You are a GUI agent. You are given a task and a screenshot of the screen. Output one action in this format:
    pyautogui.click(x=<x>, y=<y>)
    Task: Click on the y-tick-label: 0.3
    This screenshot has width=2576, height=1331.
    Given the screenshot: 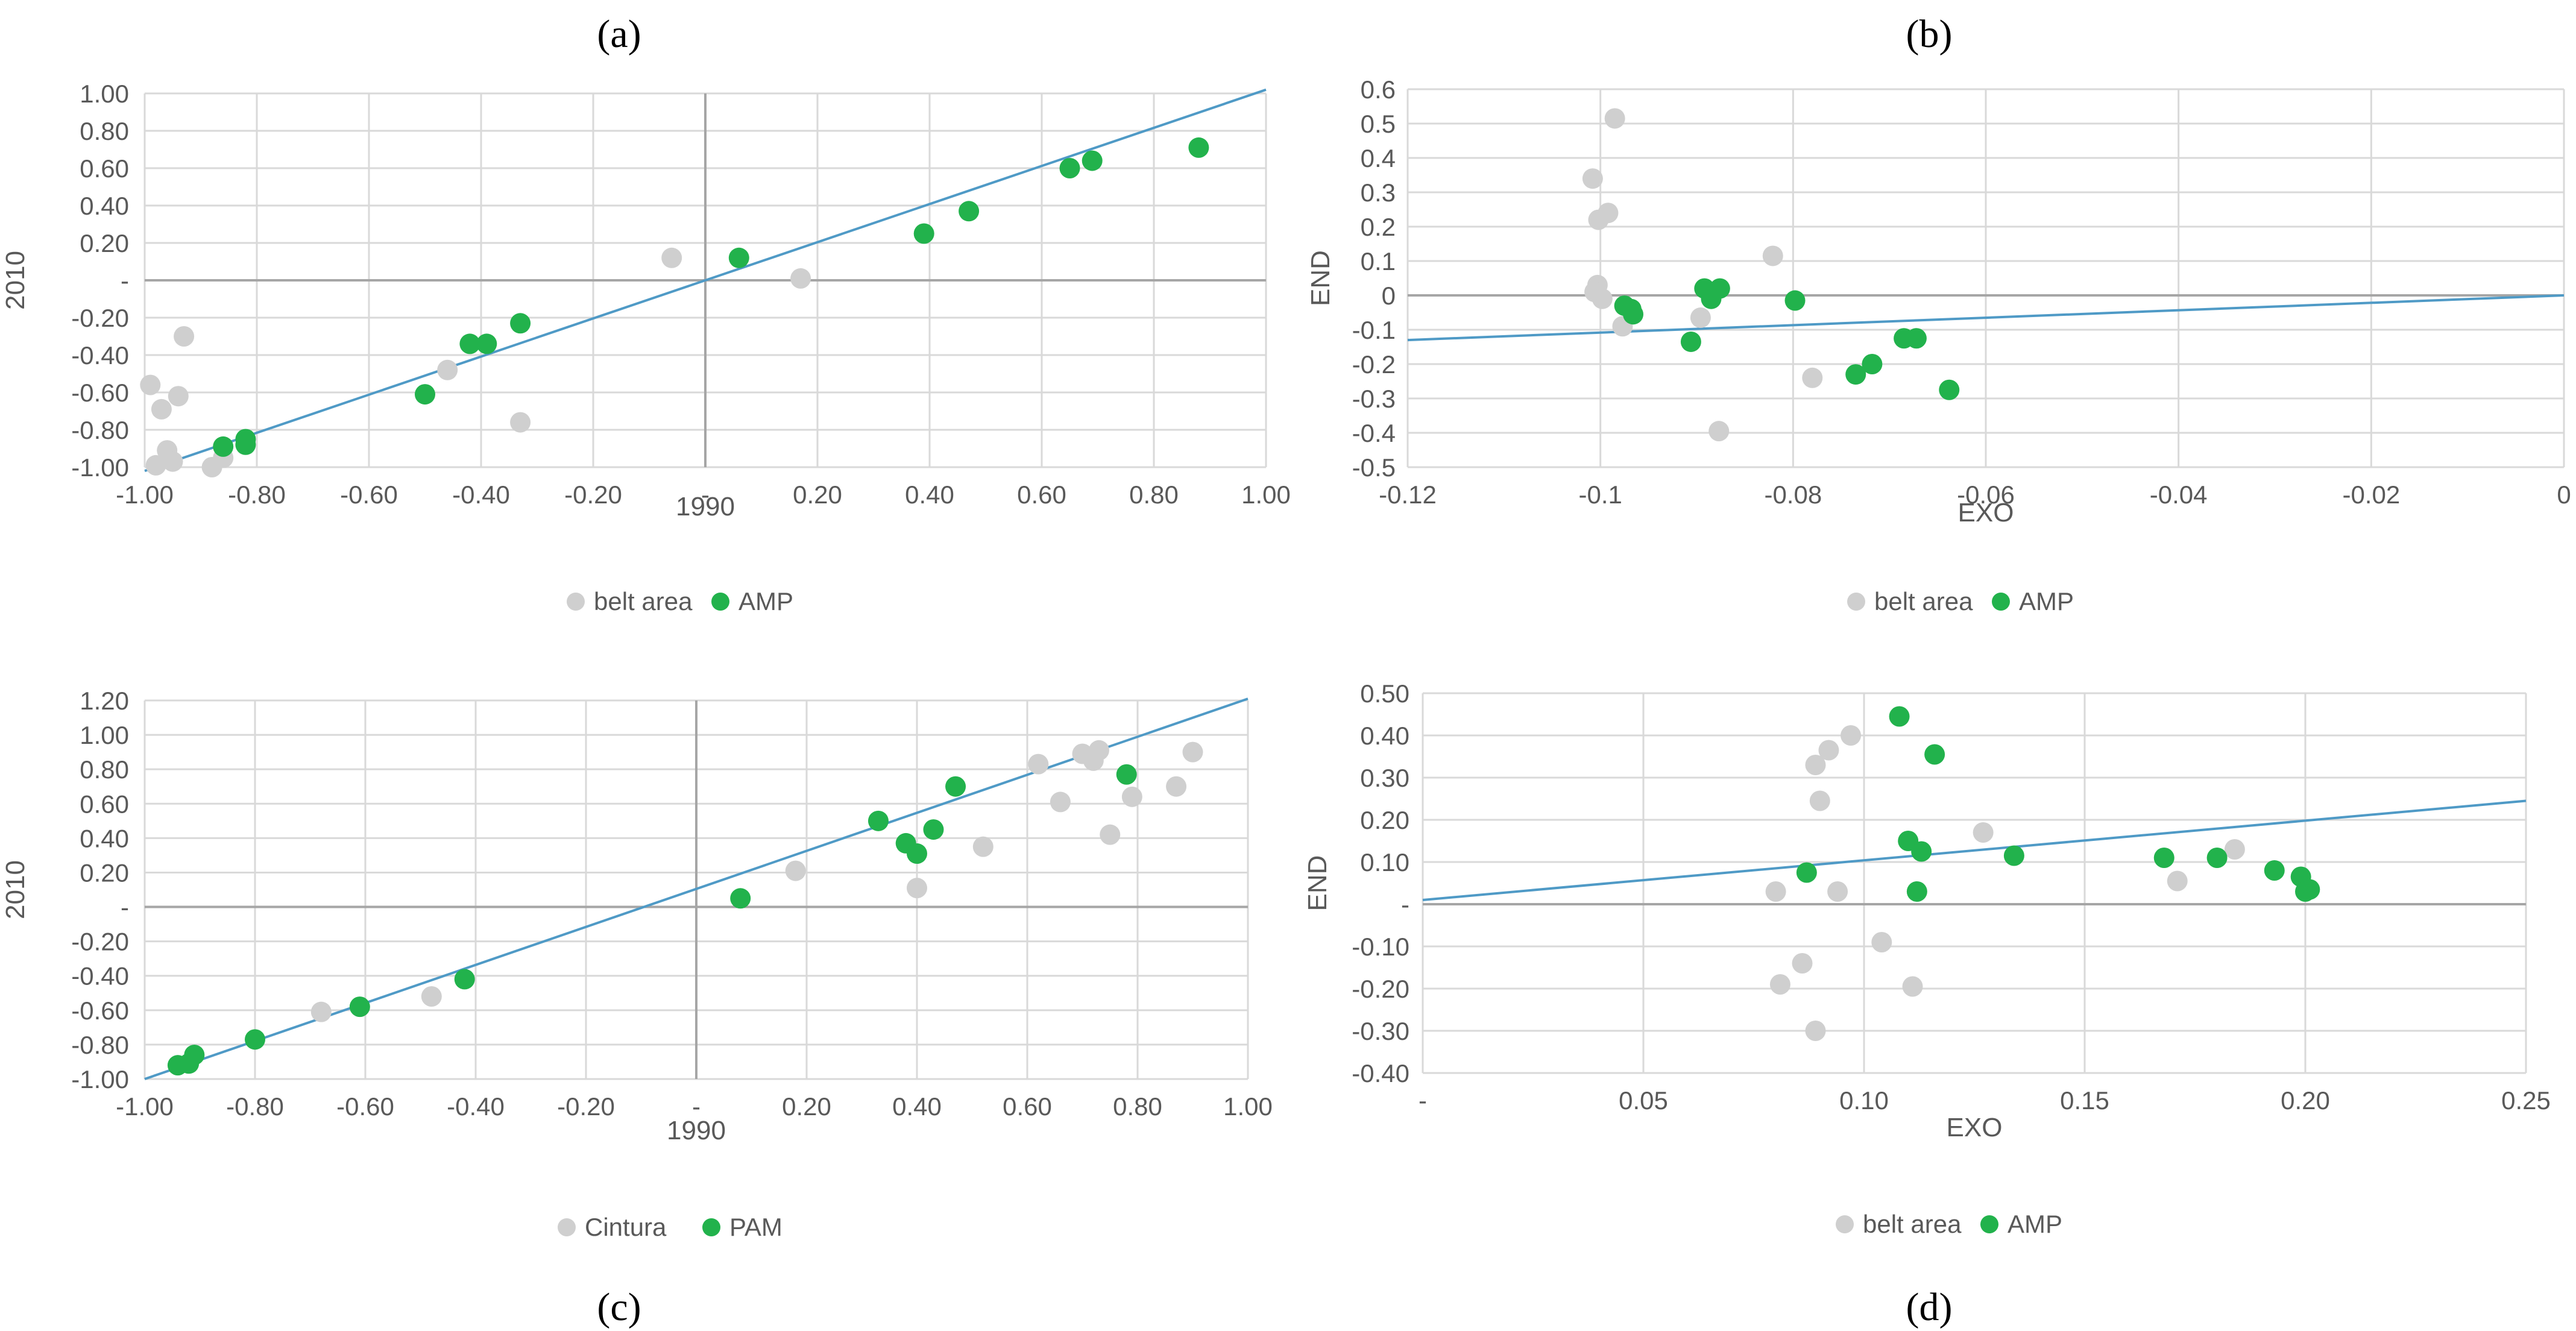 What is the action you would take?
    pyautogui.click(x=1378, y=192)
    